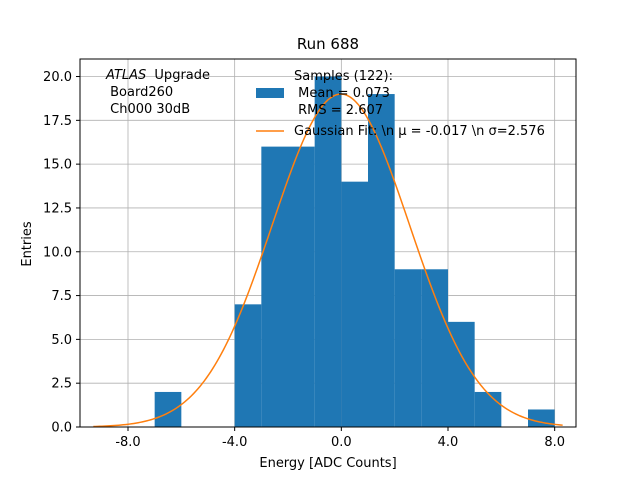  What do you see at coordinates (182, 75) in the screenshot?
I see `annotation-line-1: Upgrade` at bounding box center [182, 75].